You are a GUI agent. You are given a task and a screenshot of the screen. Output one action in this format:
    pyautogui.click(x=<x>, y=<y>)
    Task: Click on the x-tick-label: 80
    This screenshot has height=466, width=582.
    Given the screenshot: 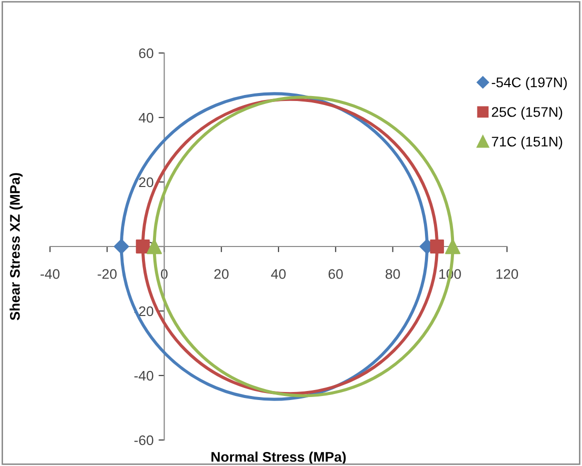 What is the action you would take?
    pyautogui.click(x=393, y=274)
    